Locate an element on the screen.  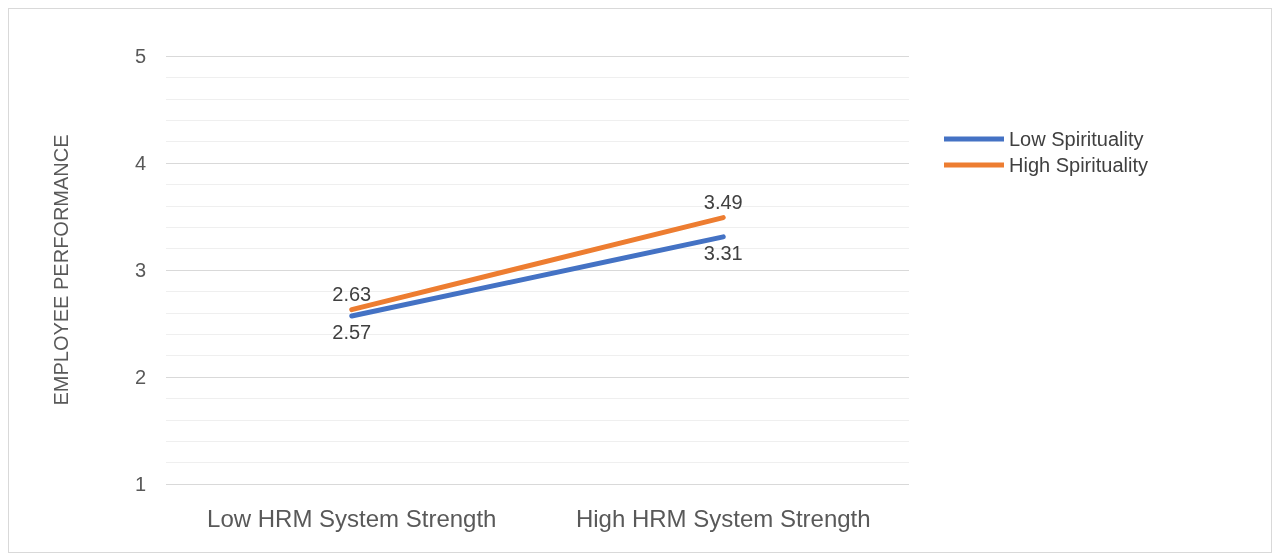
y-axis-title: EMPLOYEE PERFORMANCE is located at coordinates (61, 270).